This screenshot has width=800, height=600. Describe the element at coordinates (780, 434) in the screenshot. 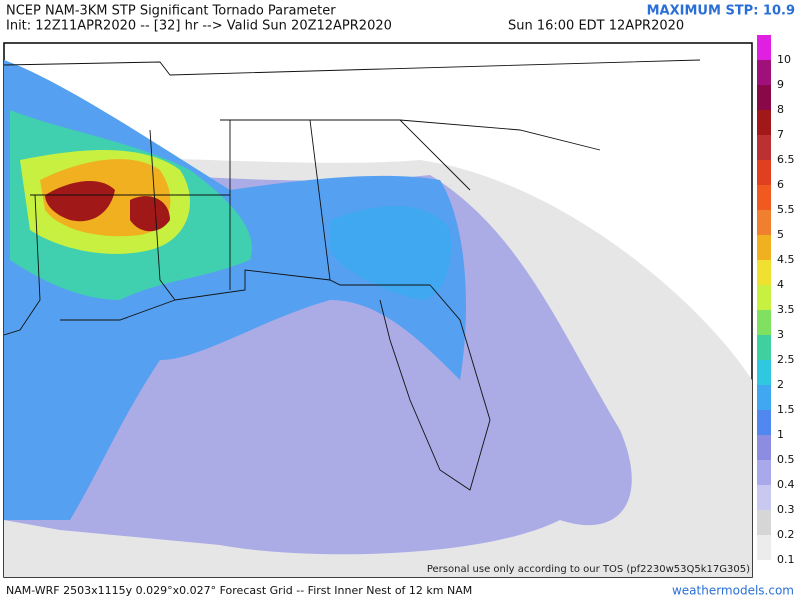

I see `colorbar-label: 1` at that location.